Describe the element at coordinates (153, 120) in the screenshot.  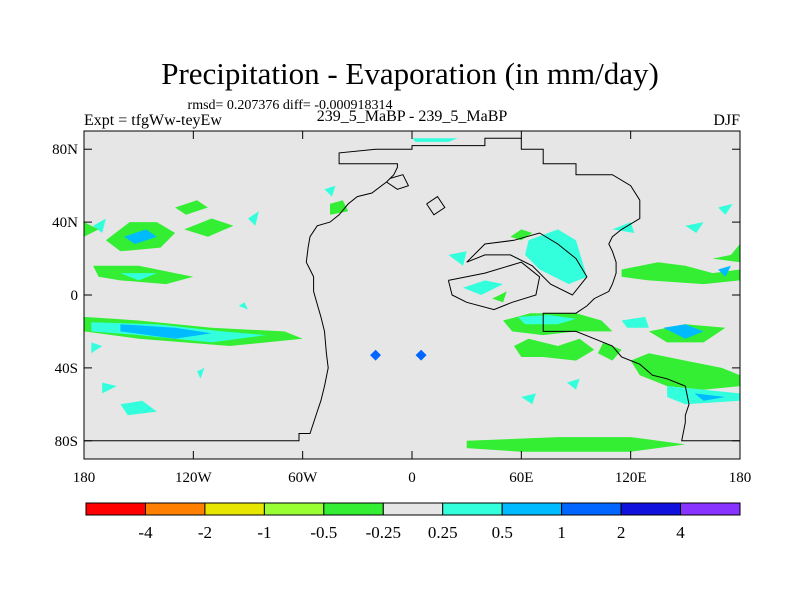
I see `experiment-label: Expt = tfgWw-teyEw` at that location.